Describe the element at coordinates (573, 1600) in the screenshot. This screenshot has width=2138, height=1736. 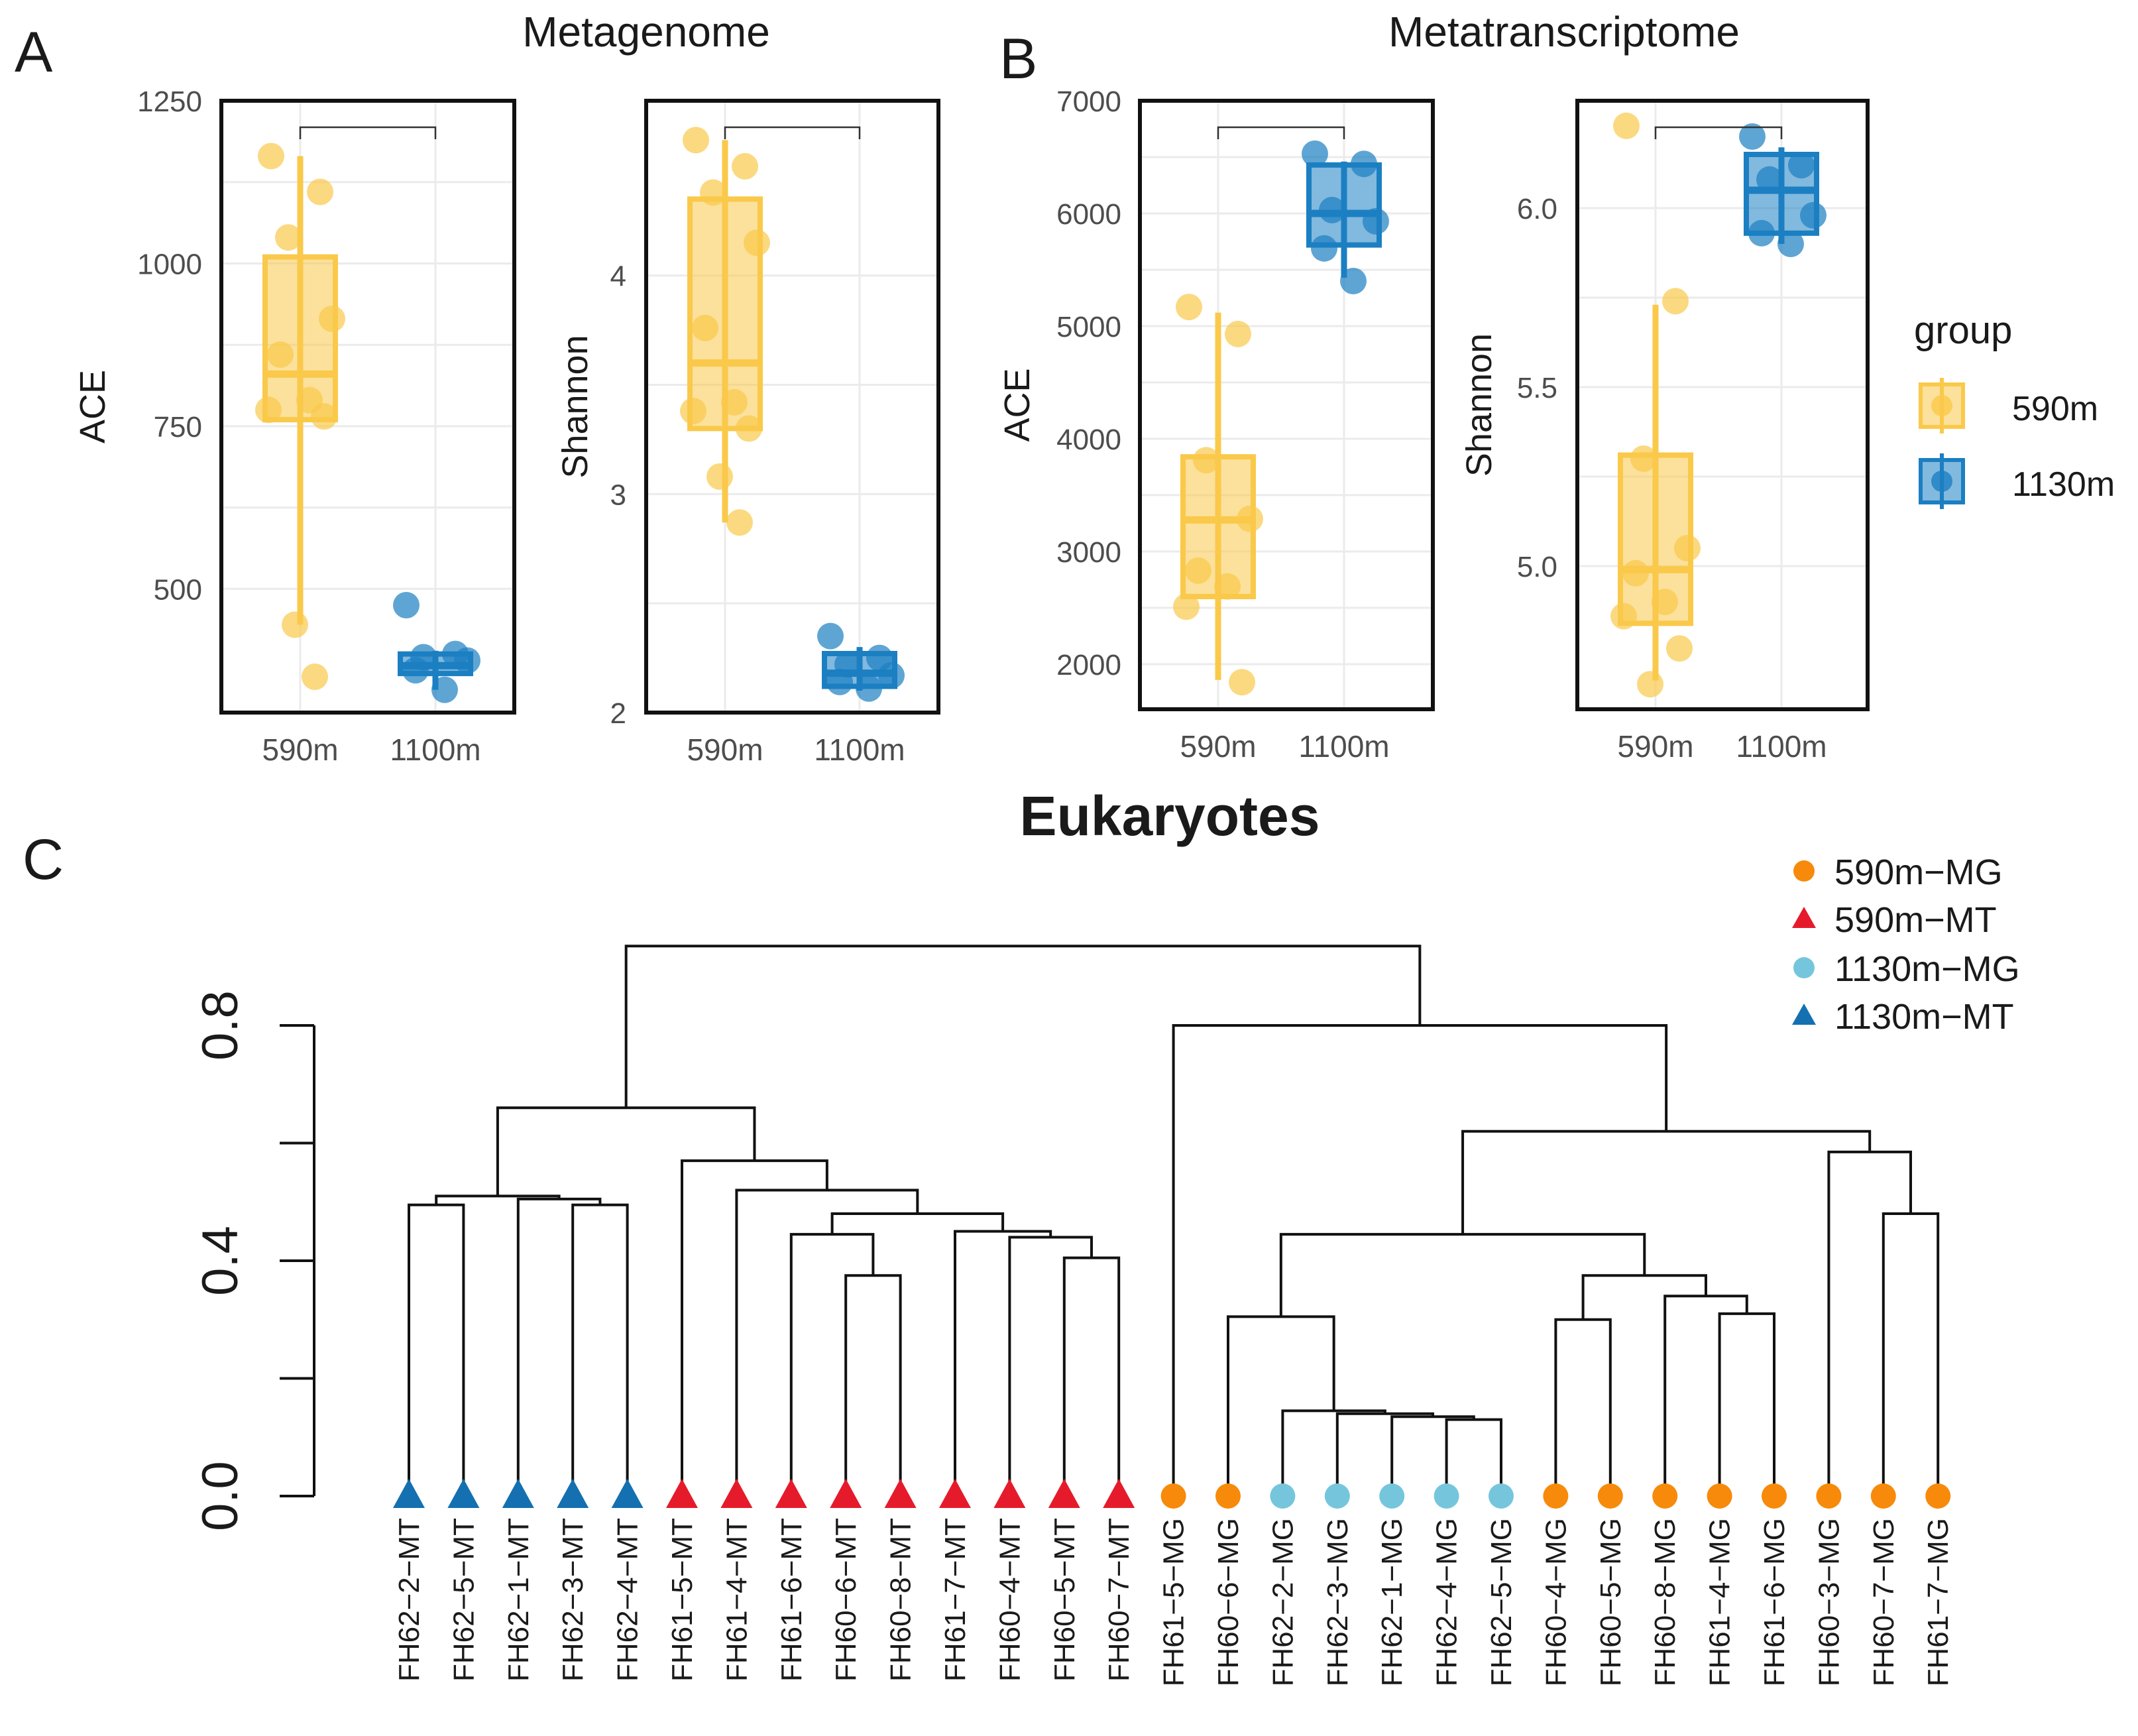
I see `leaf-label: FH62−3−MT` at that location.